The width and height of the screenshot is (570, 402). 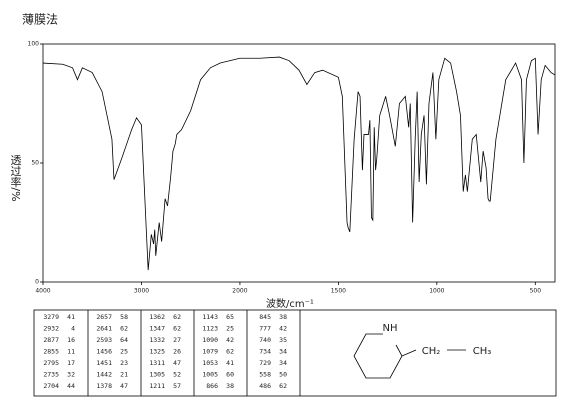 I want to click on peak-wavenumber: 2795, so click(x=51, y=363).